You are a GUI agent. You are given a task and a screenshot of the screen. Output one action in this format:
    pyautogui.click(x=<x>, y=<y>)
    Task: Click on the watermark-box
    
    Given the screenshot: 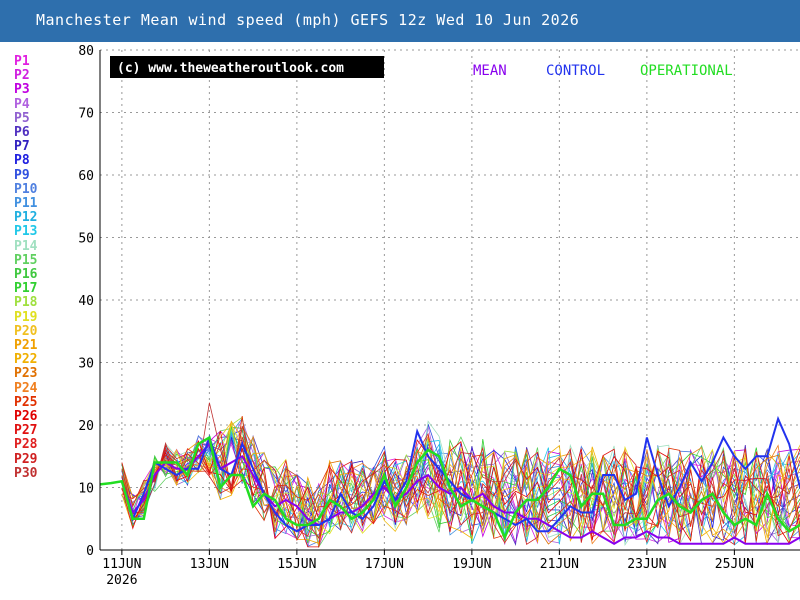 What is the action you would take?
    pyautogui.click(x=247, y=67)
    